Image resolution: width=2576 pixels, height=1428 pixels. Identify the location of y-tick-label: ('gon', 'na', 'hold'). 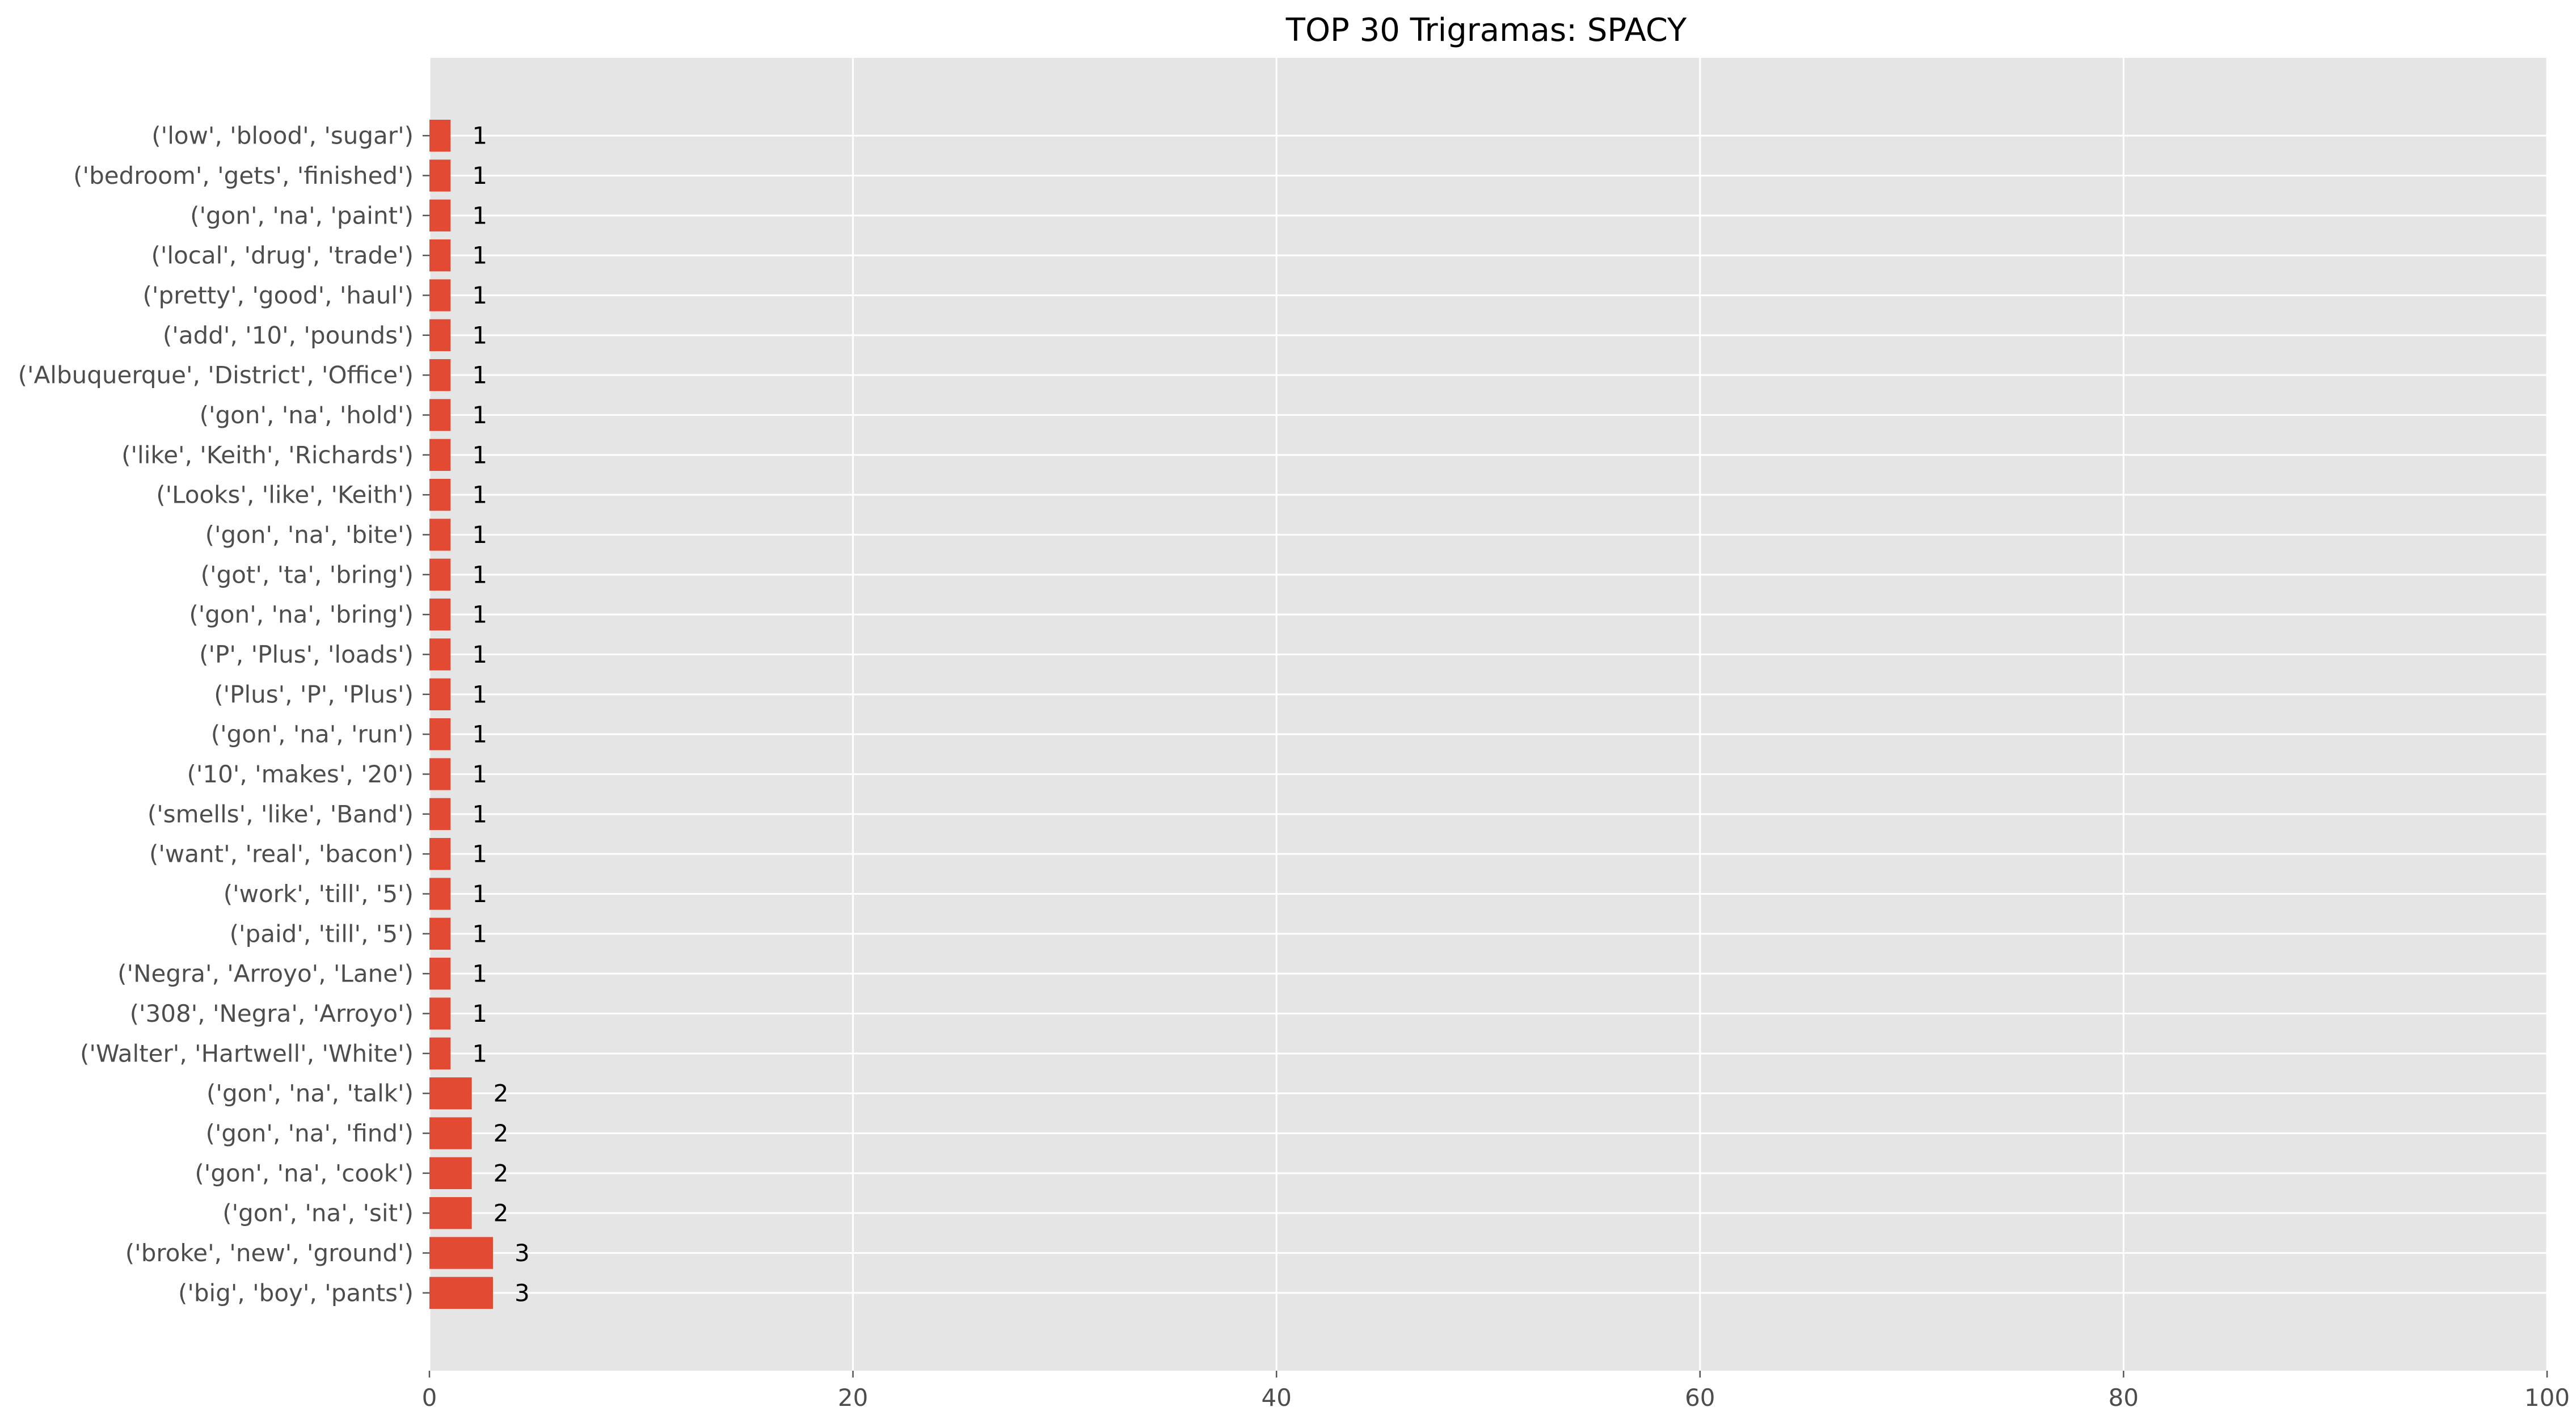
(307, 415).